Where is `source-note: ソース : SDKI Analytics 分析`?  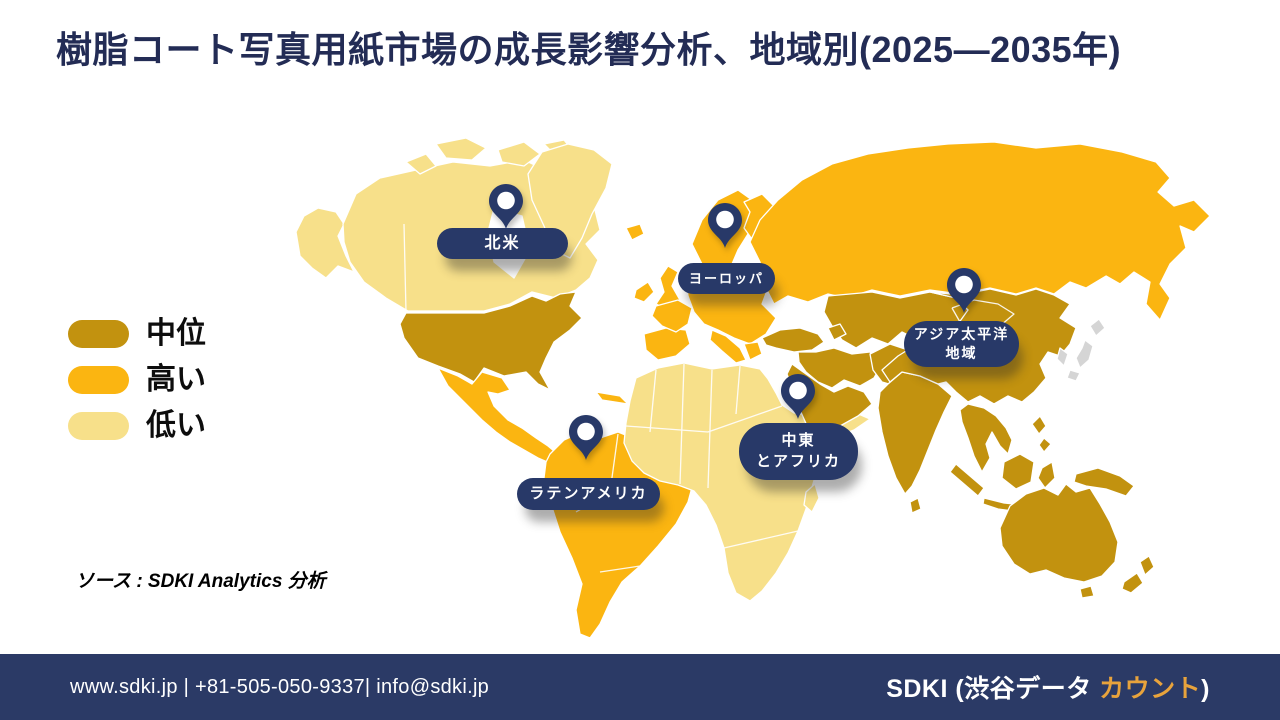 source-note: ソース : SDKI Analytics 分析 is located at coordinates (200, 581).